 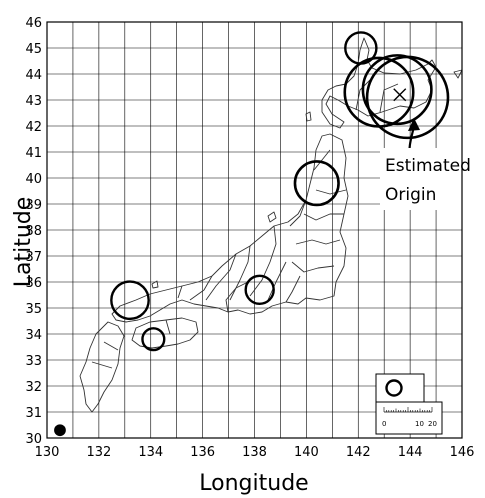 What do you see at coordinates (394, 388) in the screenshot?
I see `legend-marker` at bounding box center [394, 388].